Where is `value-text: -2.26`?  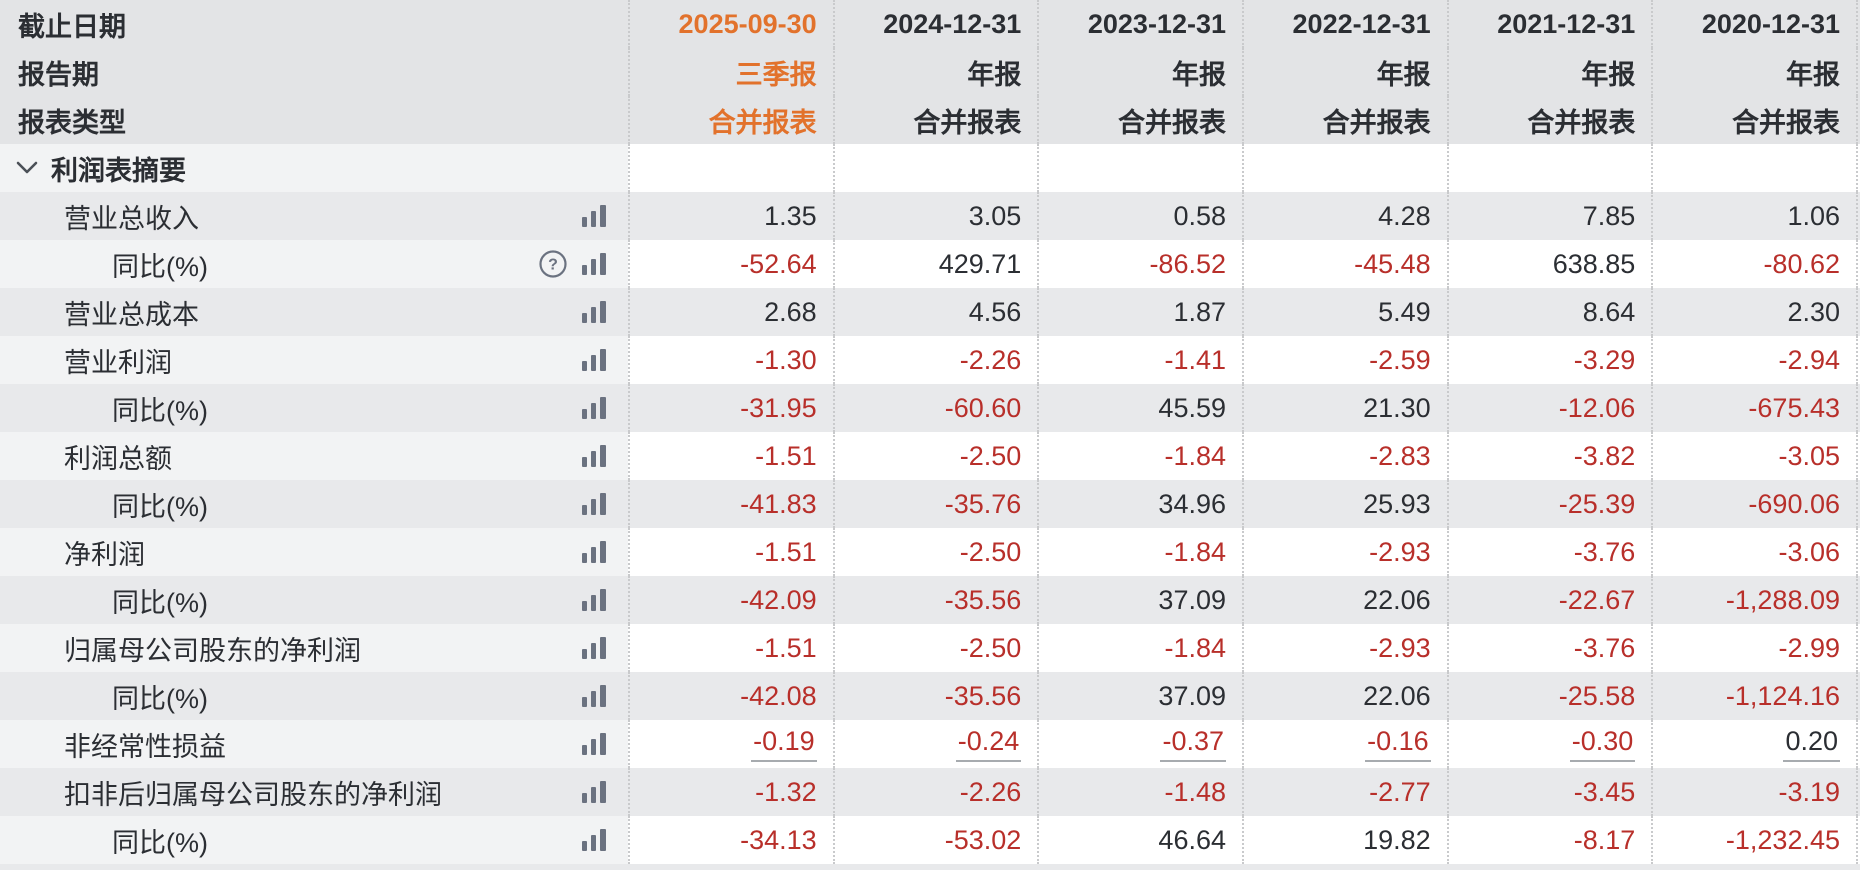 value-text: -2.26 is located at coordinates (990, 791).